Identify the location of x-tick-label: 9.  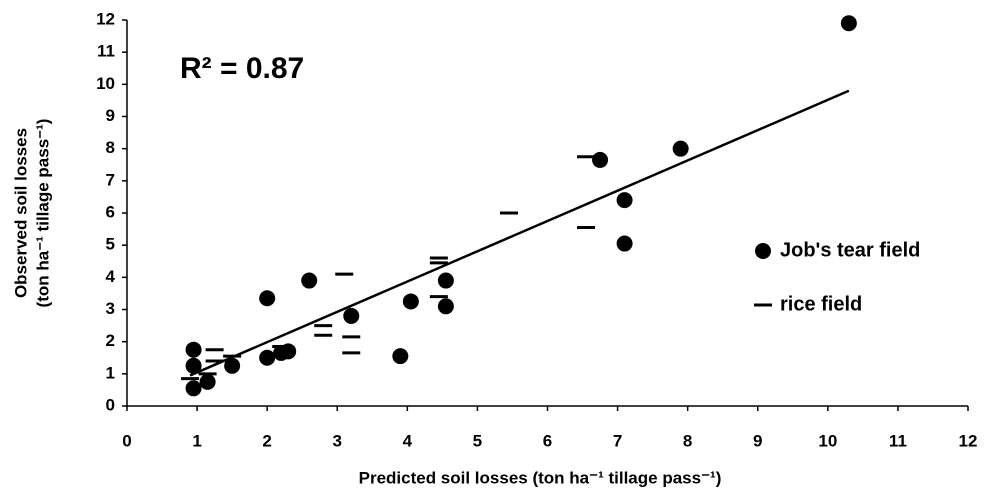
(757, 440).